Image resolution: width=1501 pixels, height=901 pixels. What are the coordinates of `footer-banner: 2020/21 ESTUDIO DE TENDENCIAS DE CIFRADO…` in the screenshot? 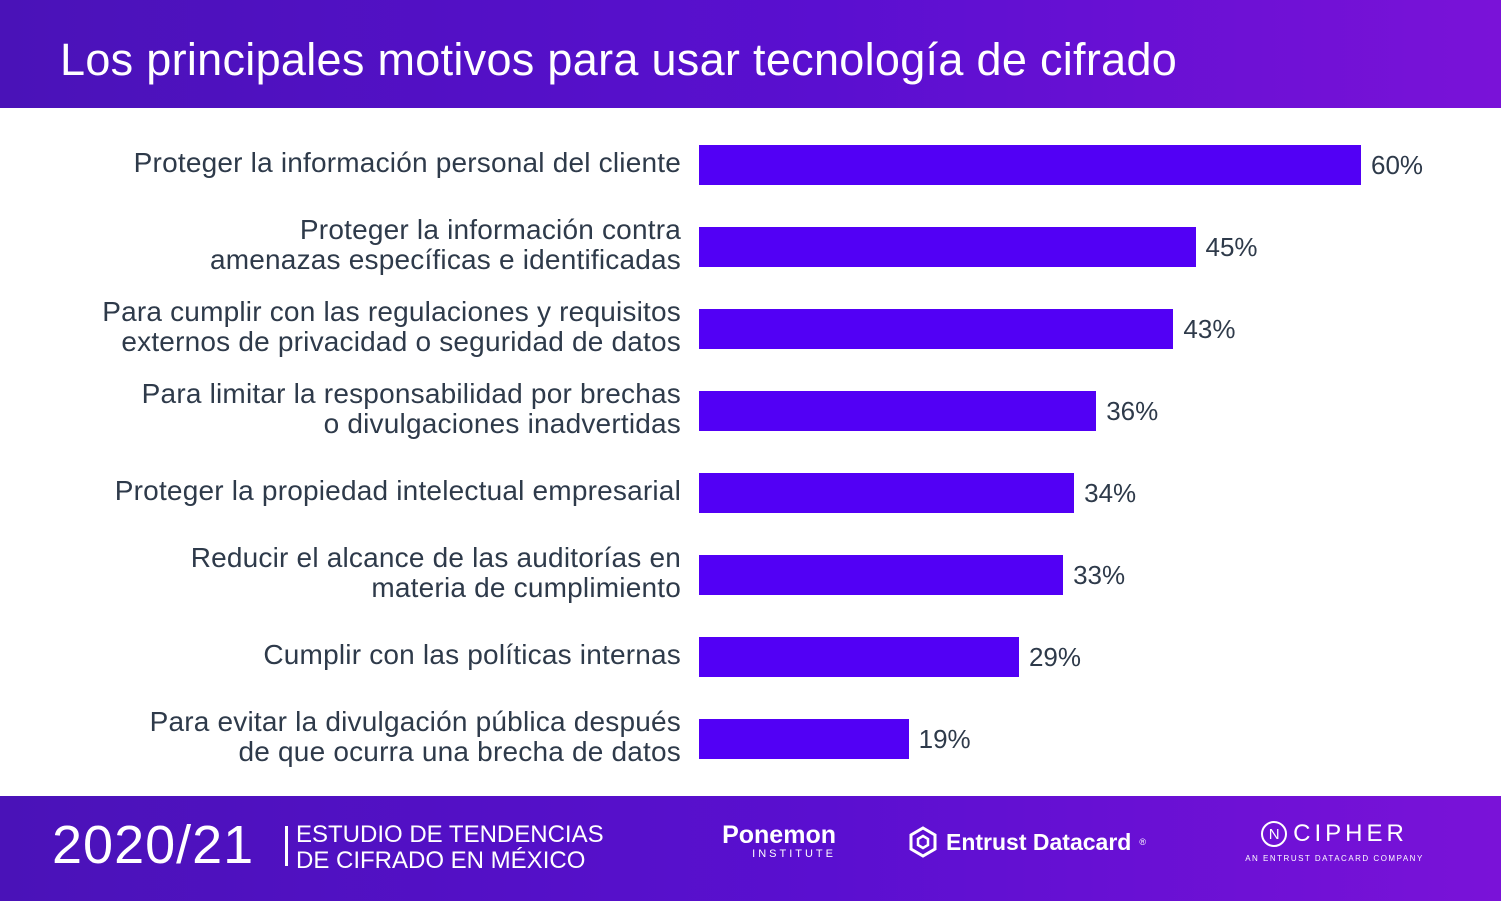 It's located at (750, 848).